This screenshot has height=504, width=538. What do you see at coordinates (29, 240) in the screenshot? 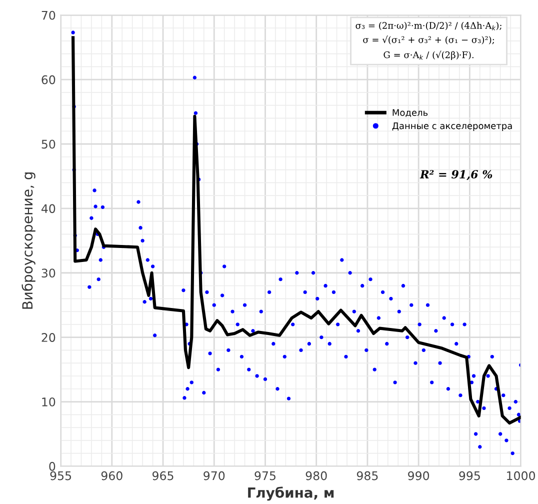
I see `y-axis-title: Виброускорение, g` at bounding box center [29, 240].